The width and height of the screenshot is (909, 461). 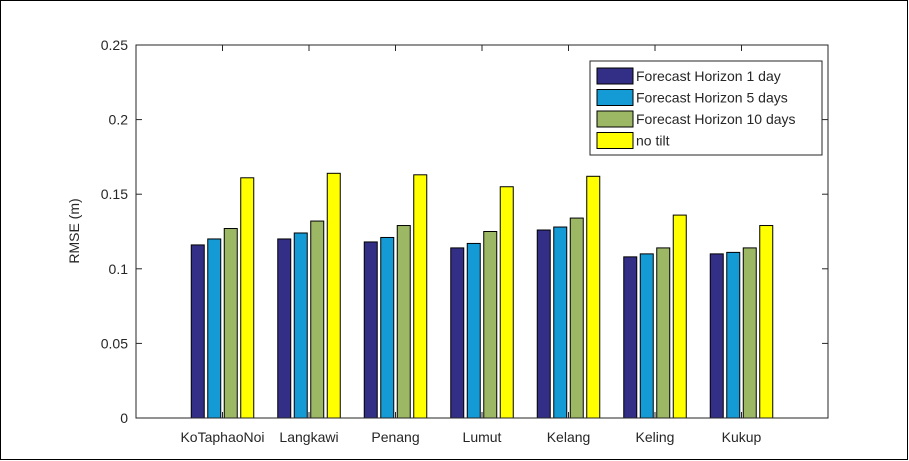 I want to click on x-tick-label: Penang, so click(x=395, y=437).